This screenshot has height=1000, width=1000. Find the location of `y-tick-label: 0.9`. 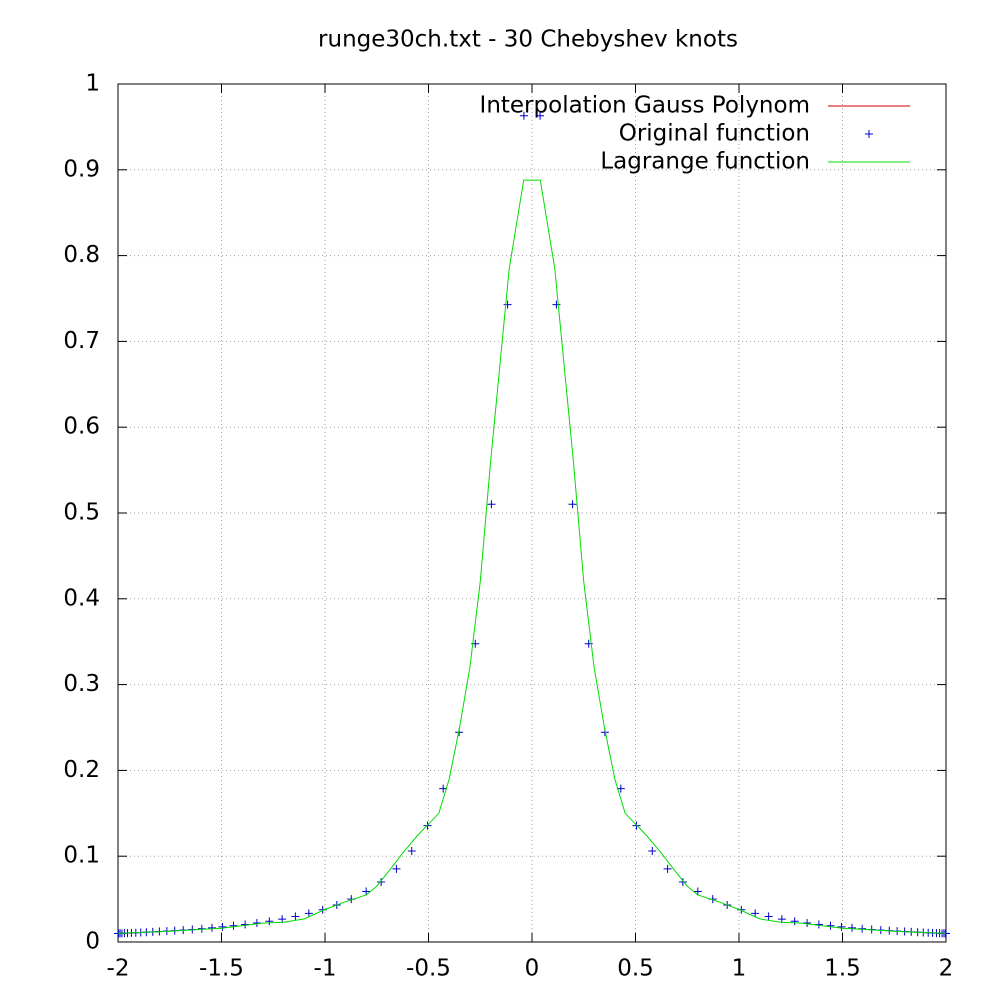

y-tick-label: 0.9 is located at coordinates (81, 169).